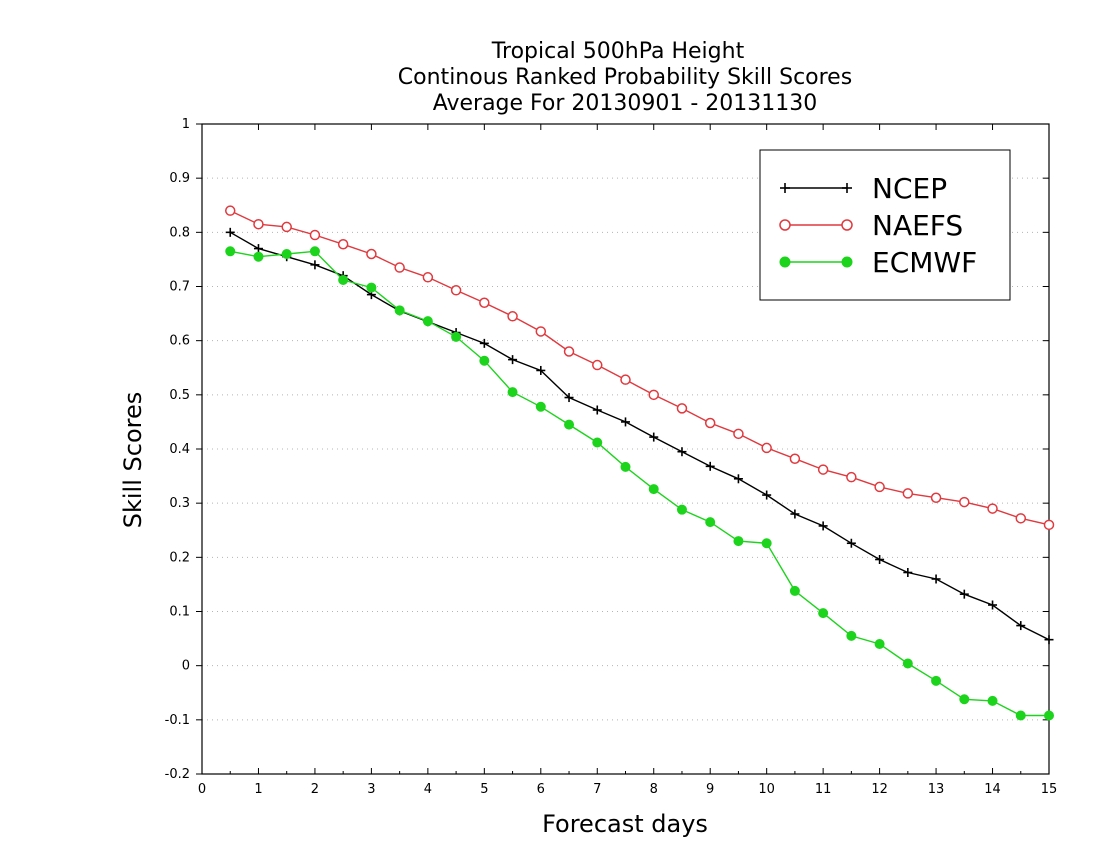 The image size is (1100, 850). I want to click on y-tick-label: 0.3, so click(179, 503).